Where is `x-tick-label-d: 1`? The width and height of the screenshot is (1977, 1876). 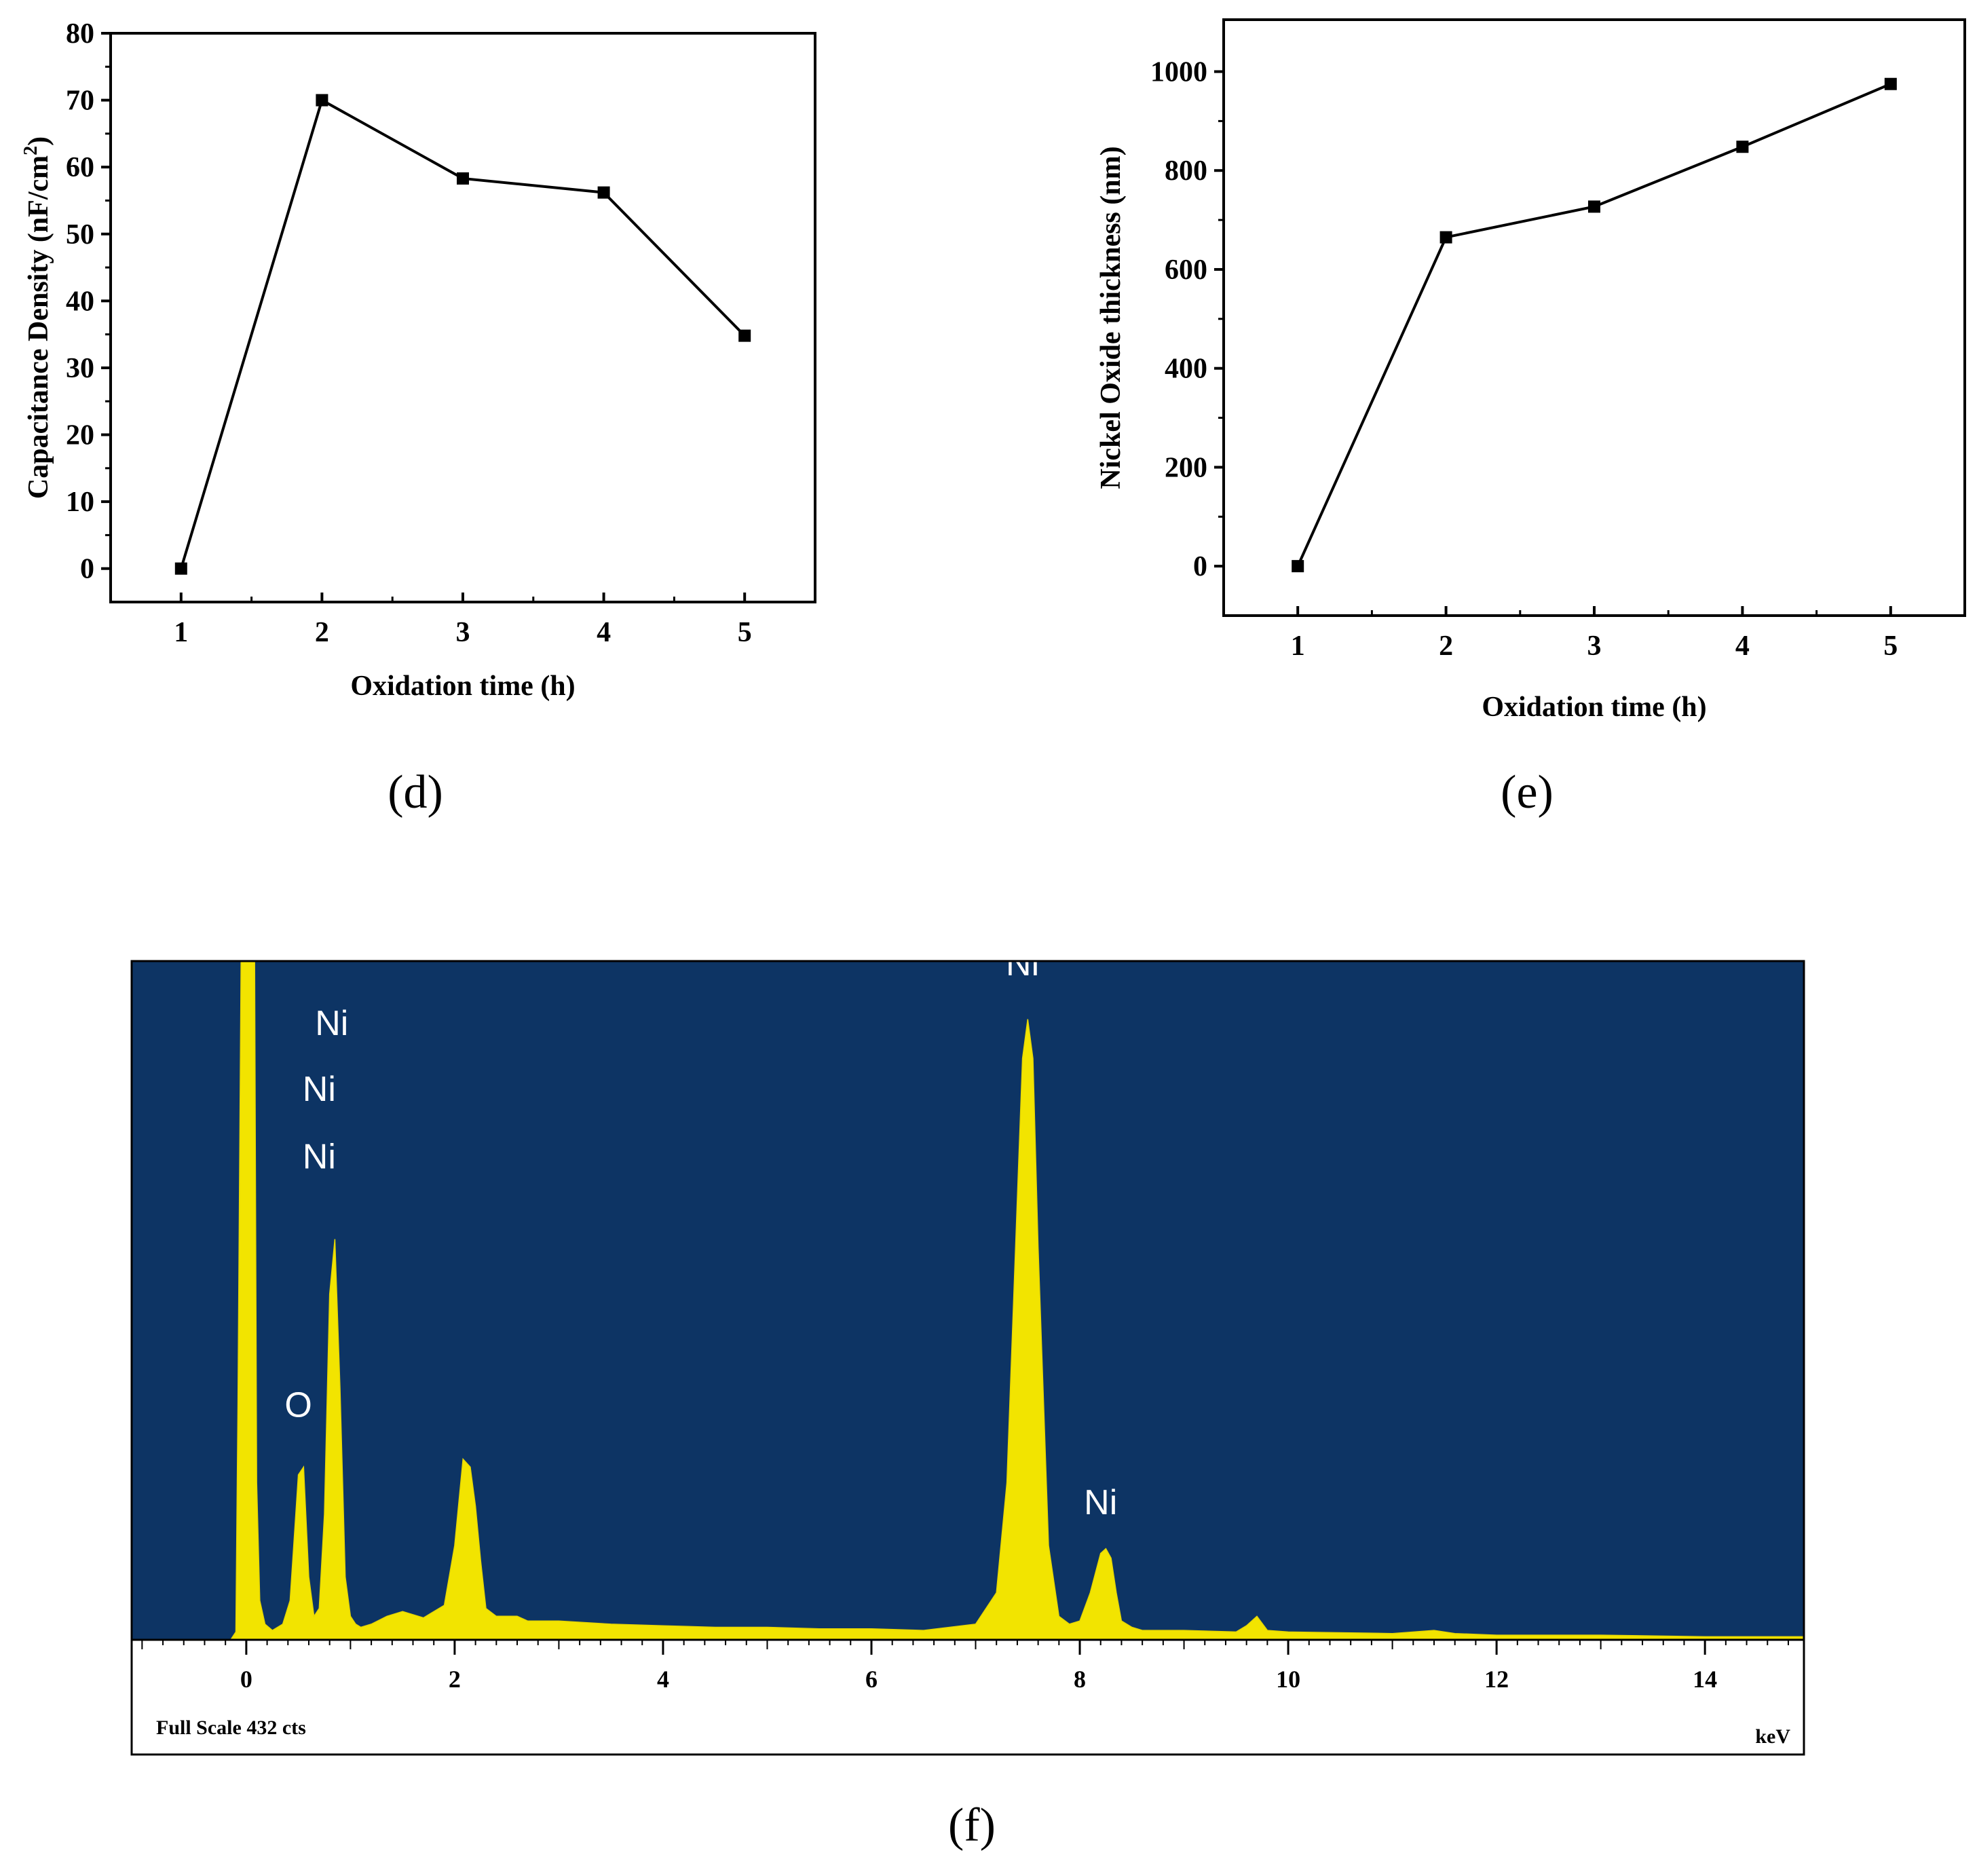
x-tick-label-d: 1 is located at coordinates (181, 632).